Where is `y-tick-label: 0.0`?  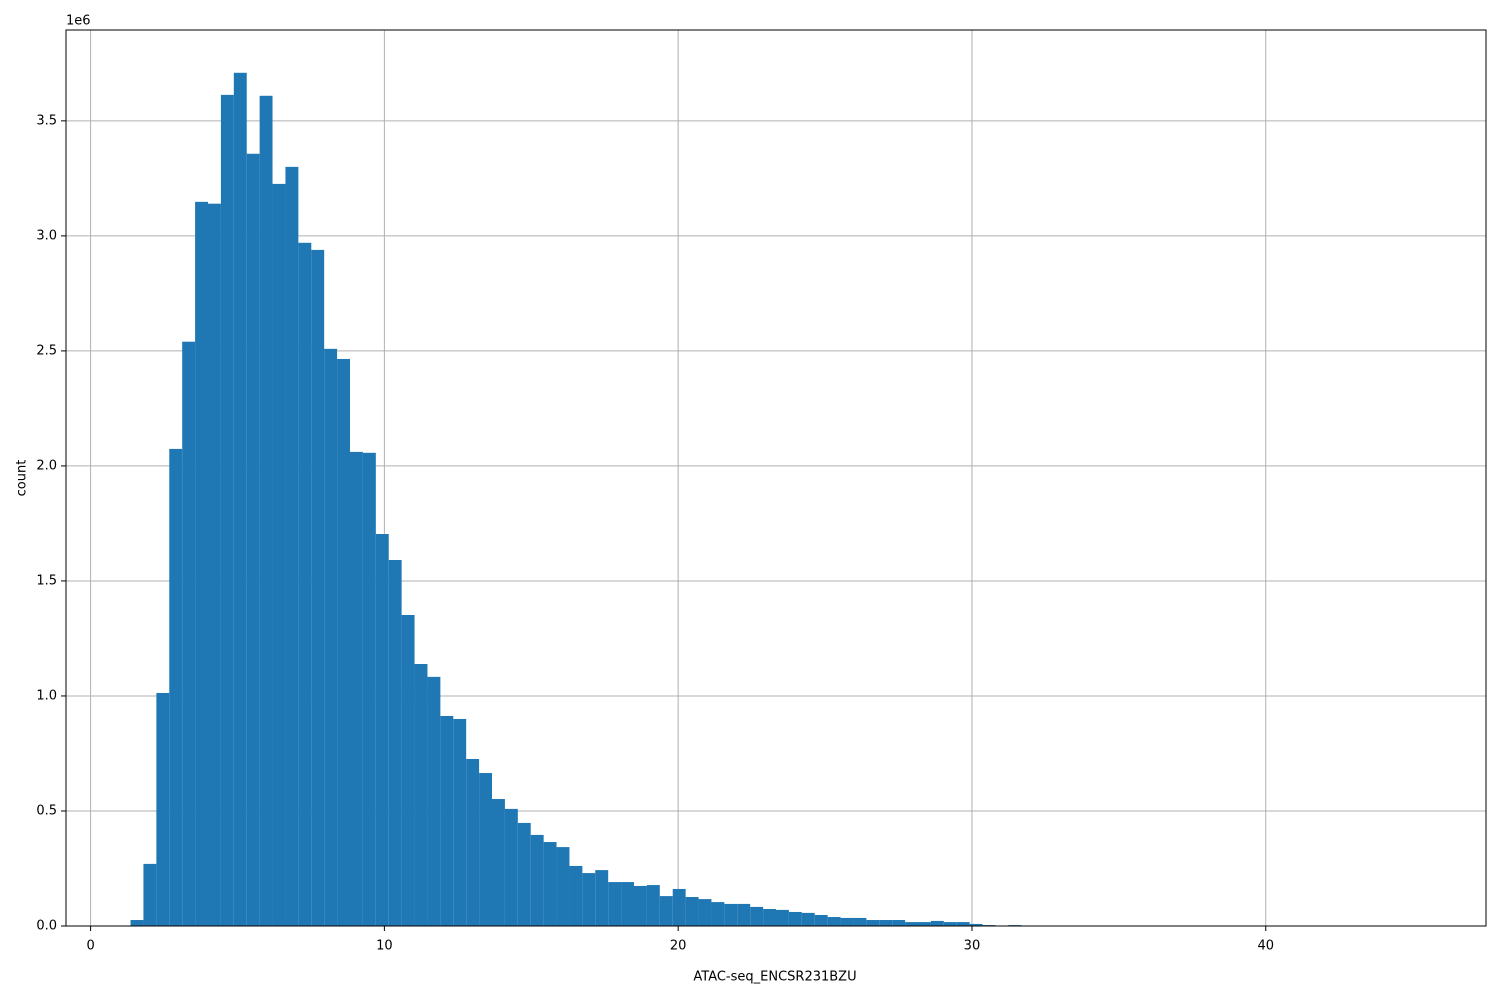
y-tick-label: 0.0 is located at coordinates (46, 926).